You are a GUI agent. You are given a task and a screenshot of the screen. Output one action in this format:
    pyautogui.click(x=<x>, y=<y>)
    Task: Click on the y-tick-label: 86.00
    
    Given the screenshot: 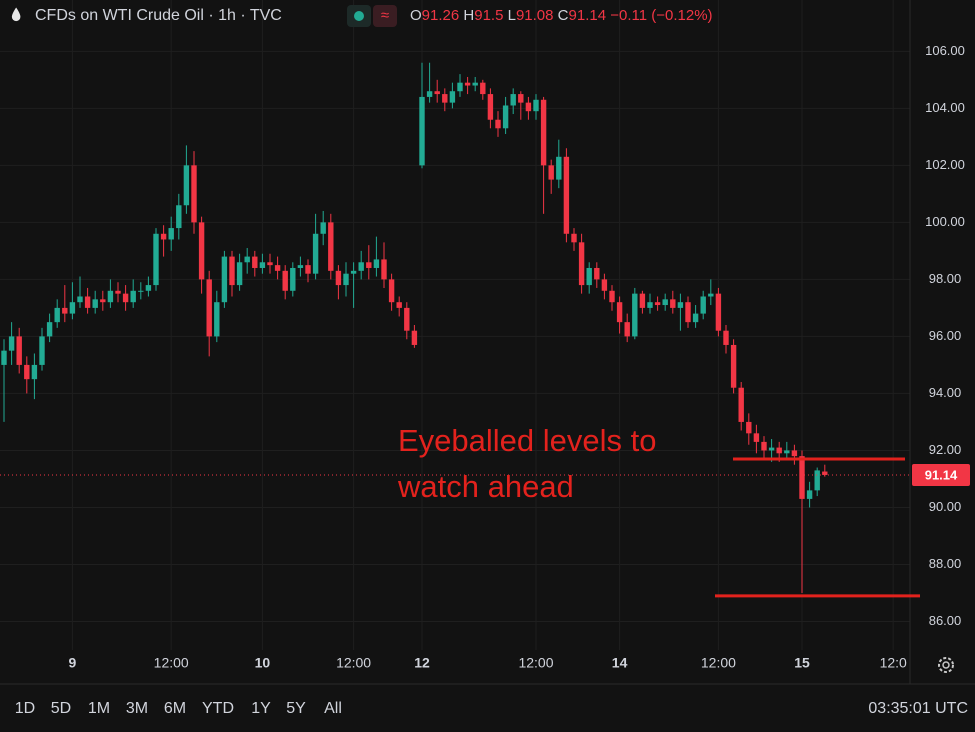 What is the action you would take?
    pyautogui.click(x=945, y=620)
    